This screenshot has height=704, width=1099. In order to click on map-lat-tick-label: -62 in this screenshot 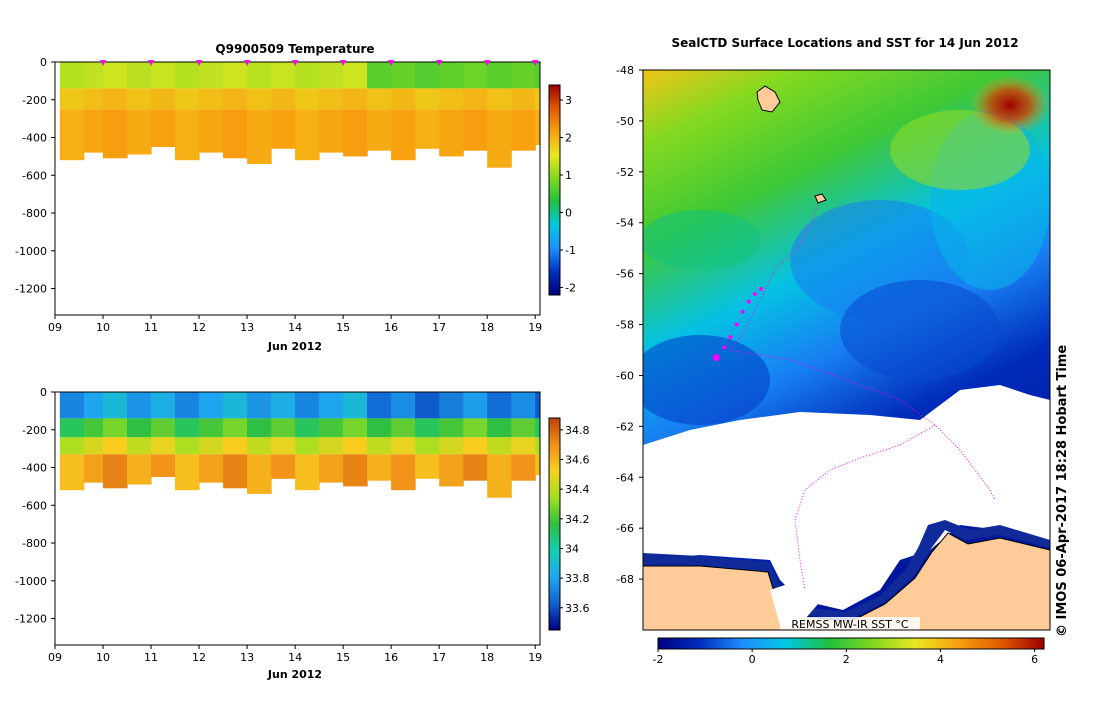, I will do `click(625, 426)`.